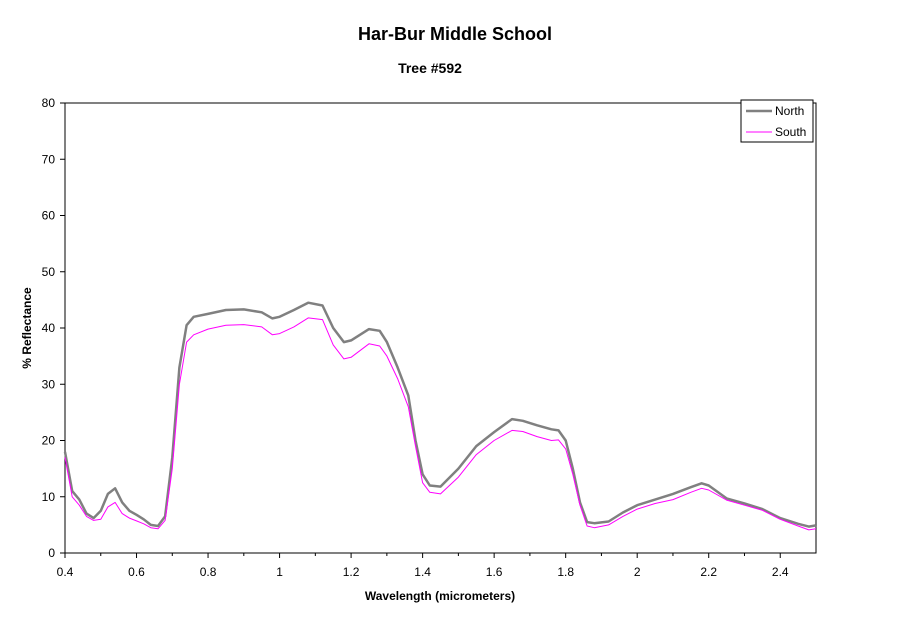 The width and height of the screenshot is (911, 628). Describe the element at coordinates (49, 103) in the screenshot. I see `y-tick-label: 80` at that location.